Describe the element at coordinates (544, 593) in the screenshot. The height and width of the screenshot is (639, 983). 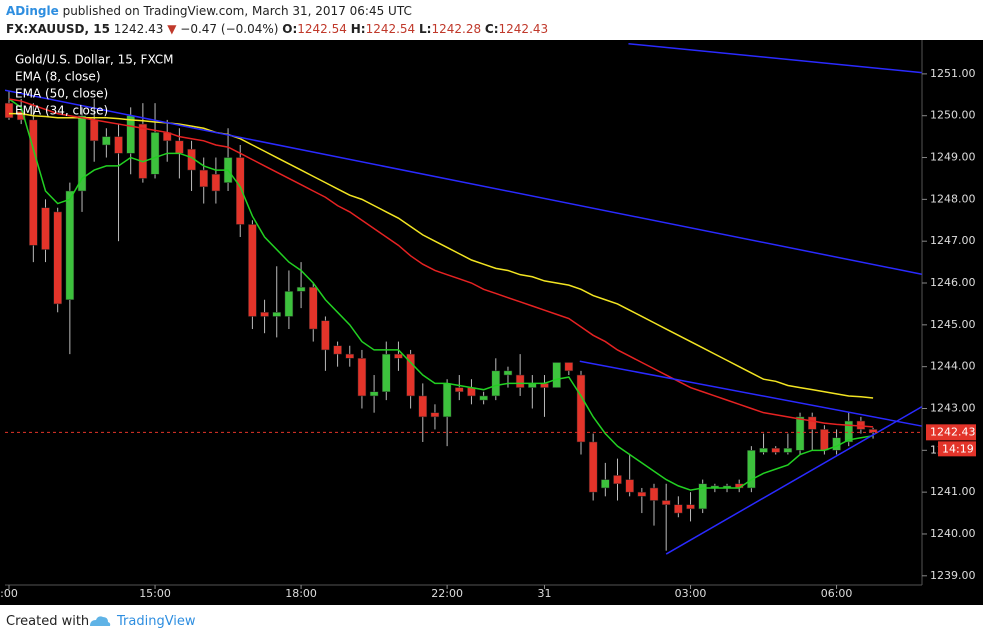
I see `x-tick-label: 31` at that location.